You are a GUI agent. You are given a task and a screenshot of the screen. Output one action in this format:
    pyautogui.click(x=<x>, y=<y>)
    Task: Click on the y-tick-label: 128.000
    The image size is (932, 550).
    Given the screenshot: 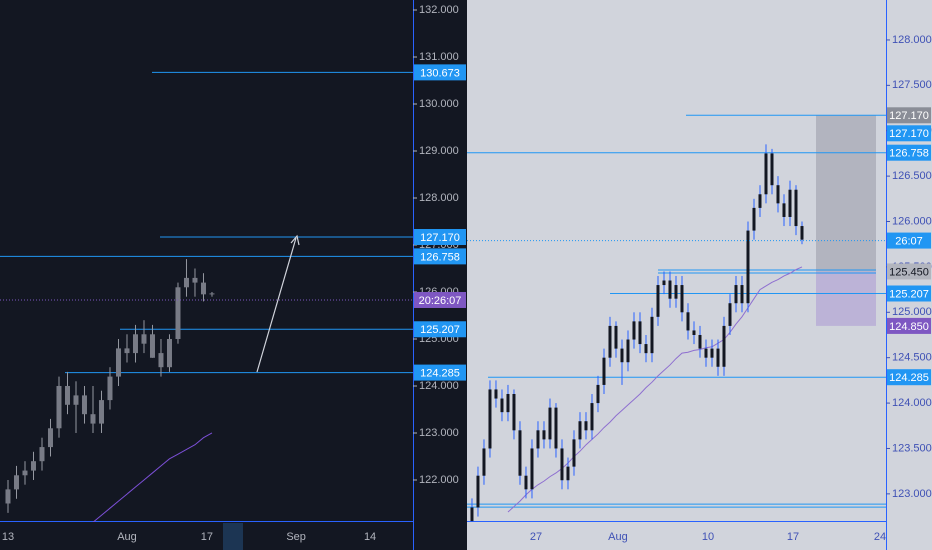 What is the action you would take?
    pyautogui.click(x=439, y=198)
    